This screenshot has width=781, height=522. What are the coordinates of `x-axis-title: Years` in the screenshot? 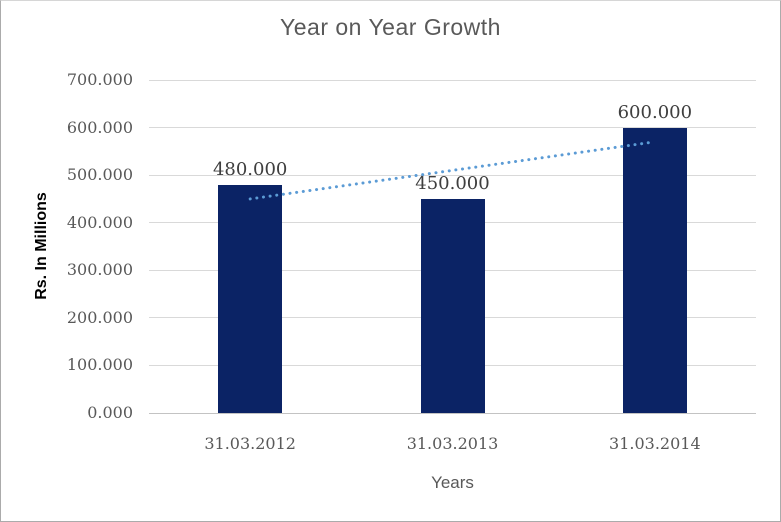 It's located at (452, 482).